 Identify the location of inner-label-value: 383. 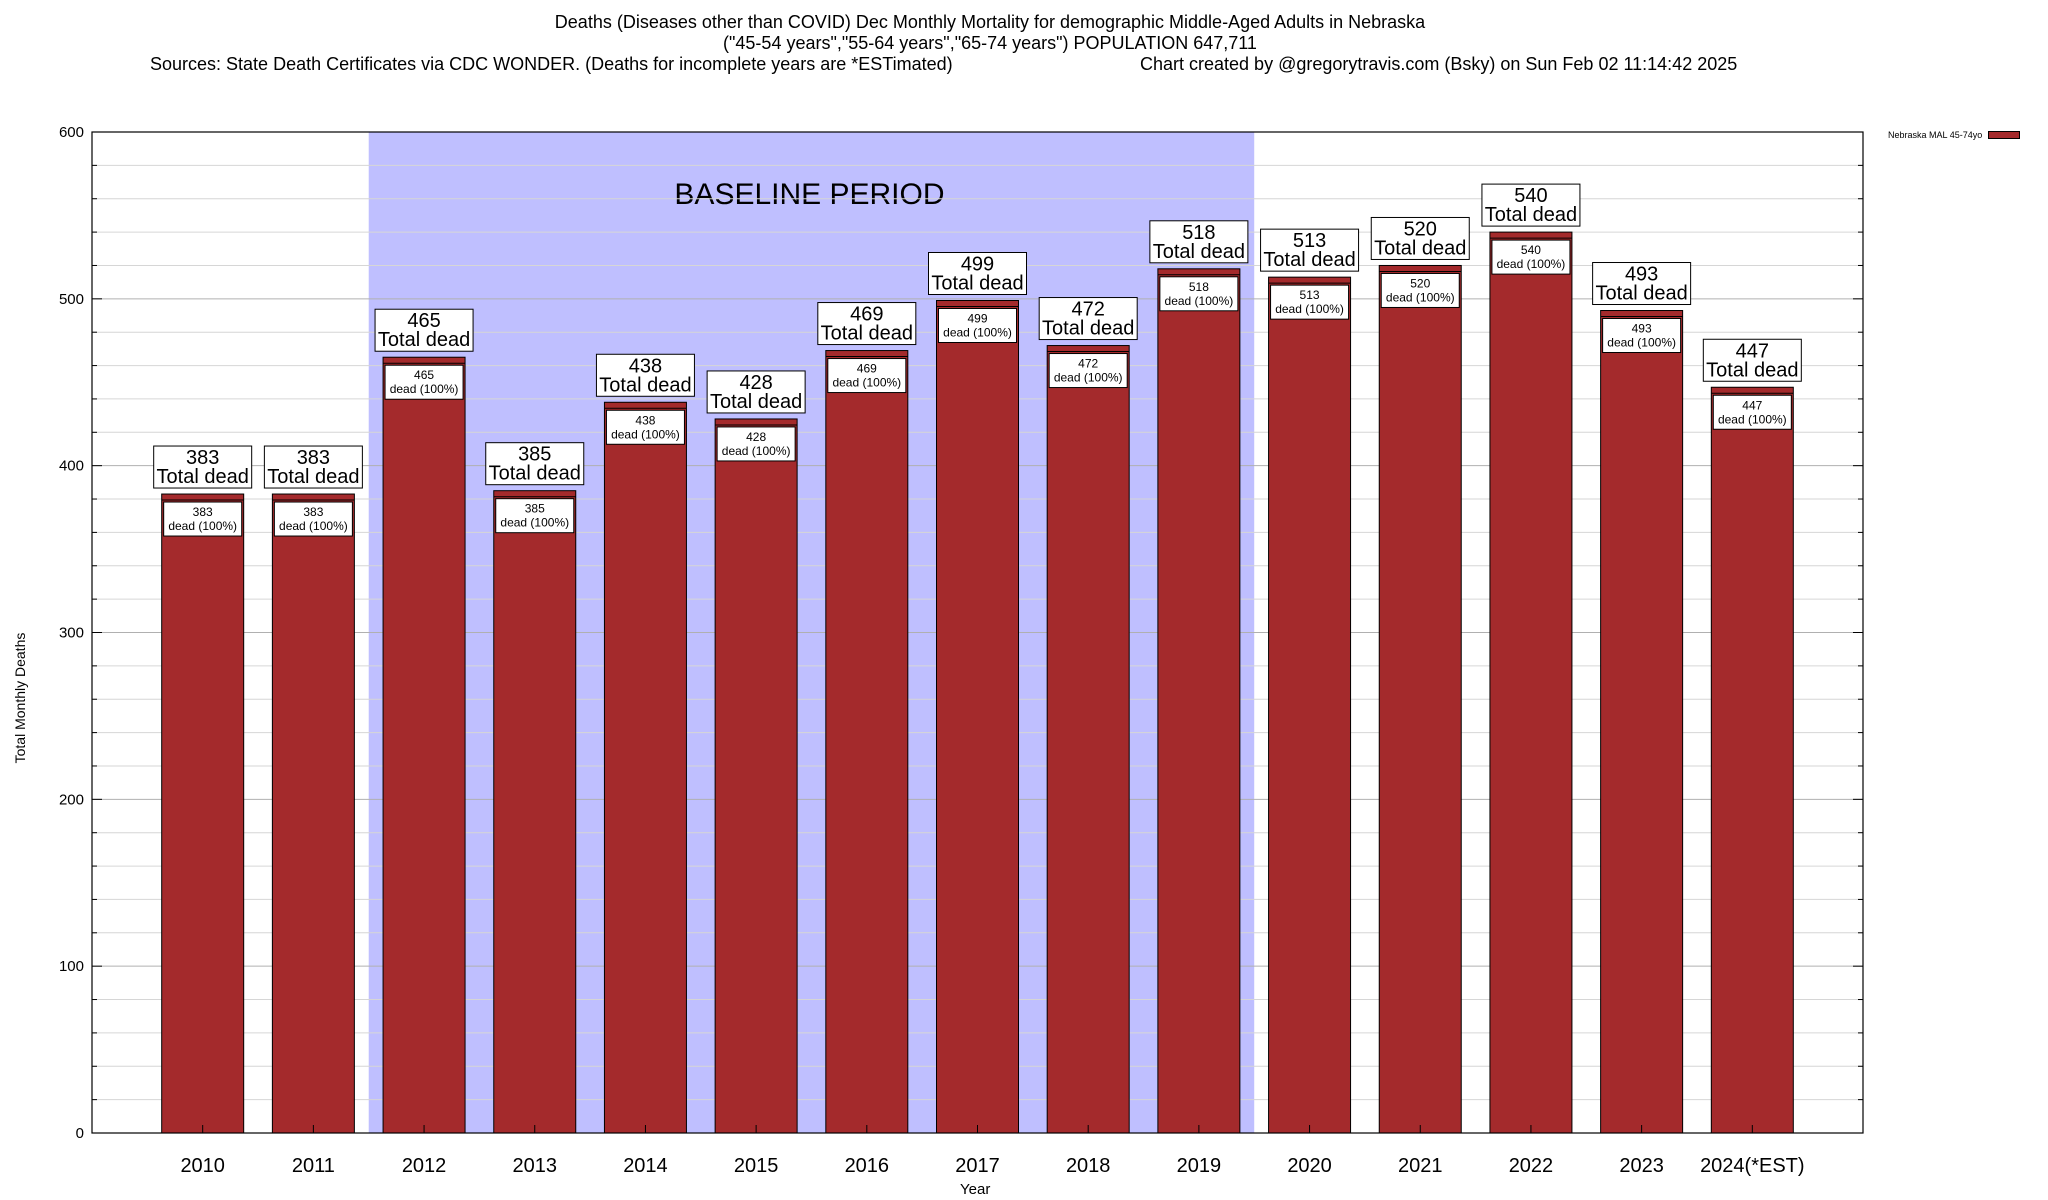
(203, 512).